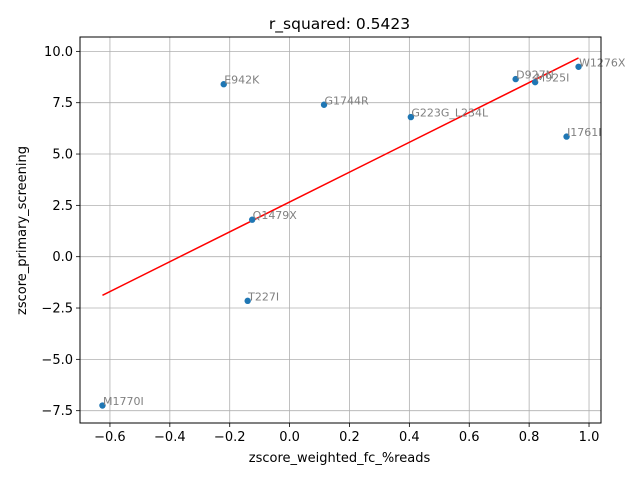 The image size is (640, 480). Describe the element at coordinates (289, 437) in the screenshot. I see `x-tick-label: 0.0` at that location.